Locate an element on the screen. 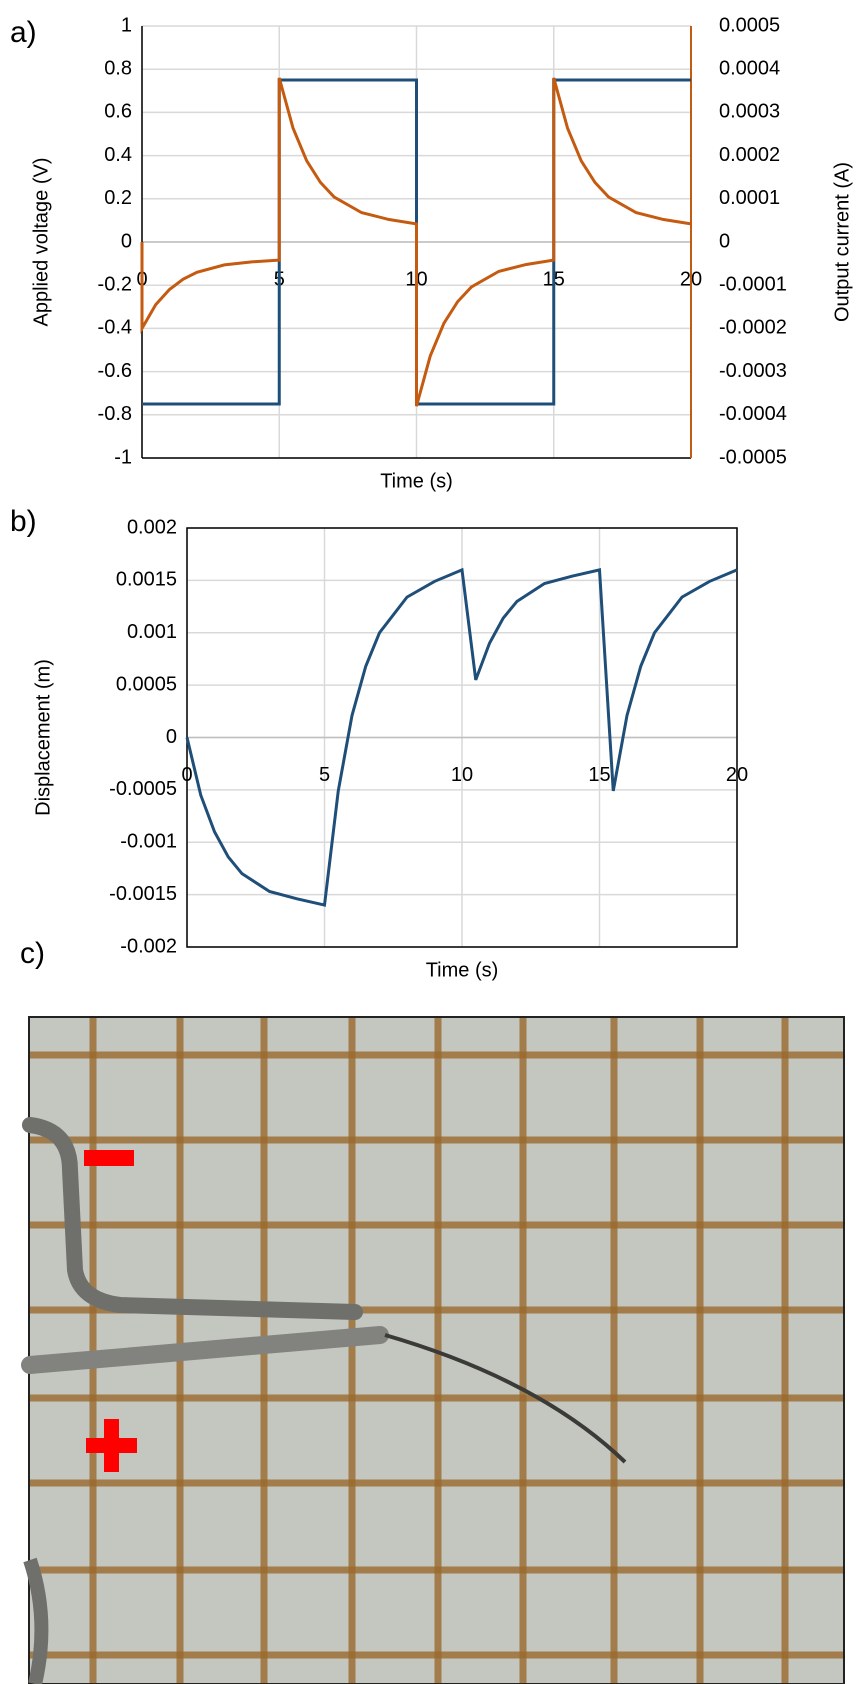  y2-tick-label: 0.0005 is located at coordinates (749, 25).